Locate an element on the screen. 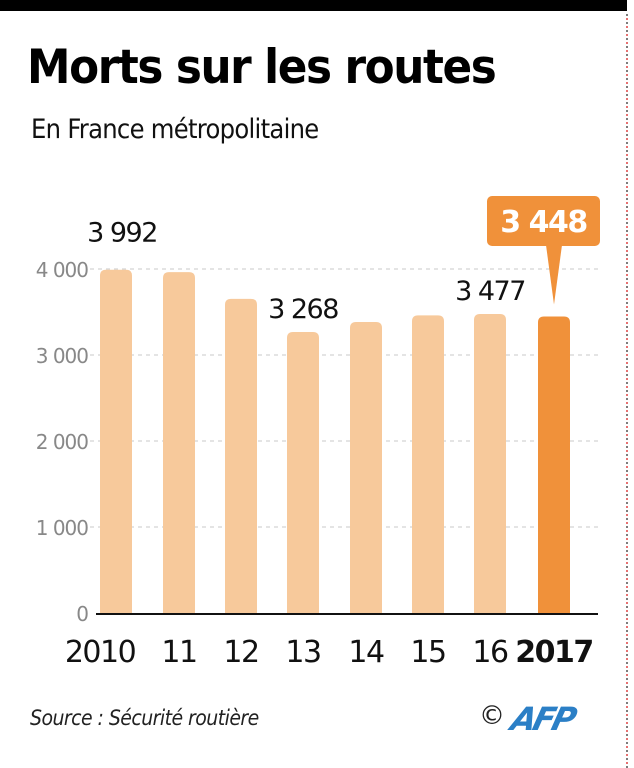 The image size is (634, 768). data-label-highlight: 3 448 is located at coordinates (543, 222).